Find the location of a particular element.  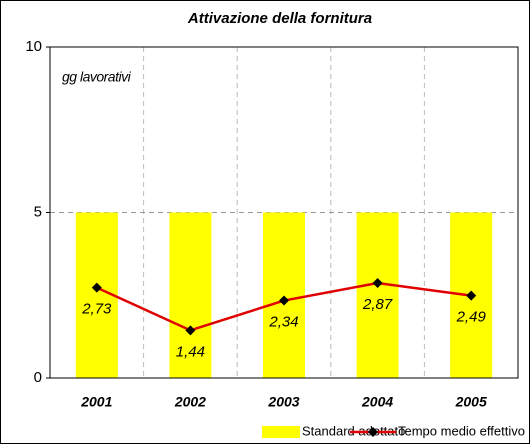

legend-label: Tempo medio effettivo is located at coordinates (461, 430).